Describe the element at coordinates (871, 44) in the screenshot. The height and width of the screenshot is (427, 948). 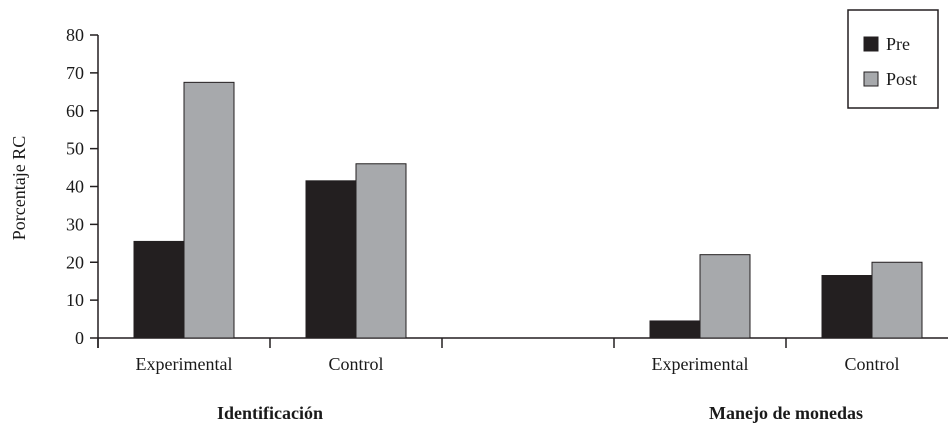
I see `legend-swatch-pre` at that location.